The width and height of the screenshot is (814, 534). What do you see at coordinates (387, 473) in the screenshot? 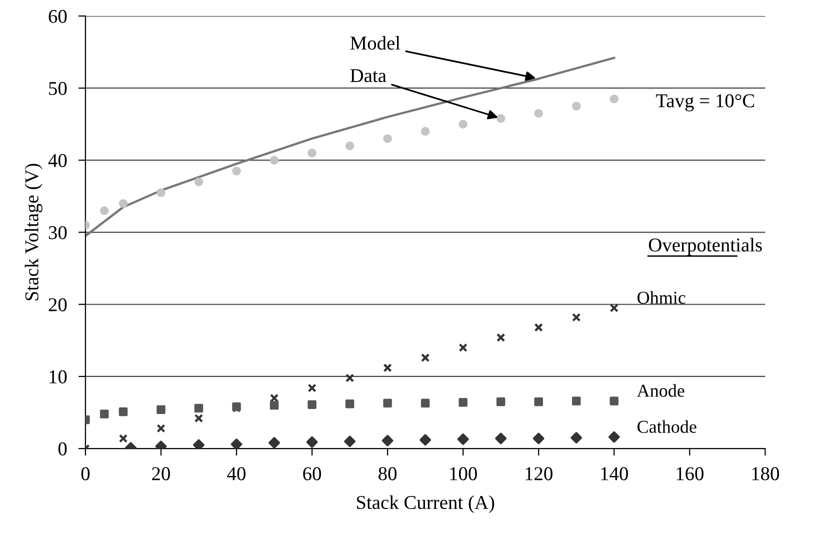
I see `x-tick-label: 80` at bounding box center [387, 473].